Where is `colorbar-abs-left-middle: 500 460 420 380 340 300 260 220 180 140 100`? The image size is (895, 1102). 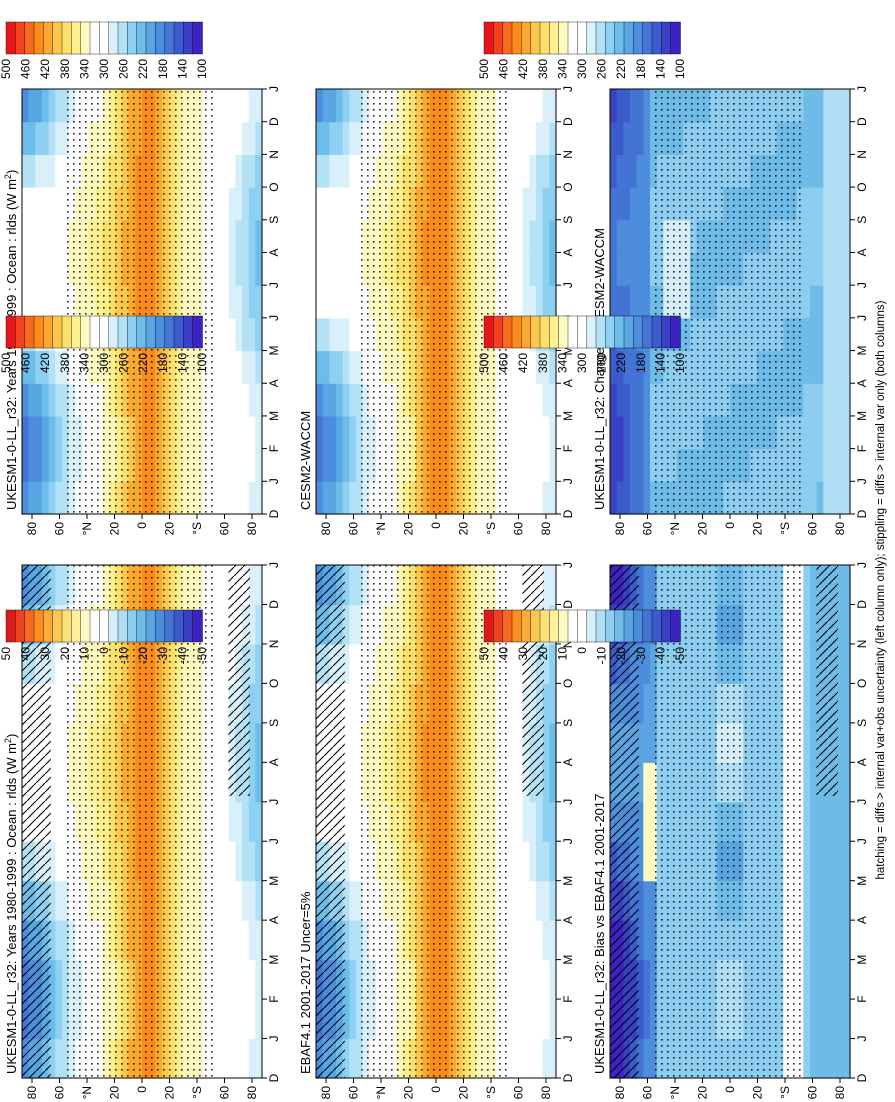 colorbar-abs-left-middle: 500 460 420 380 340 300 260 220 180 140 100 is located at coordinates (582, 344).